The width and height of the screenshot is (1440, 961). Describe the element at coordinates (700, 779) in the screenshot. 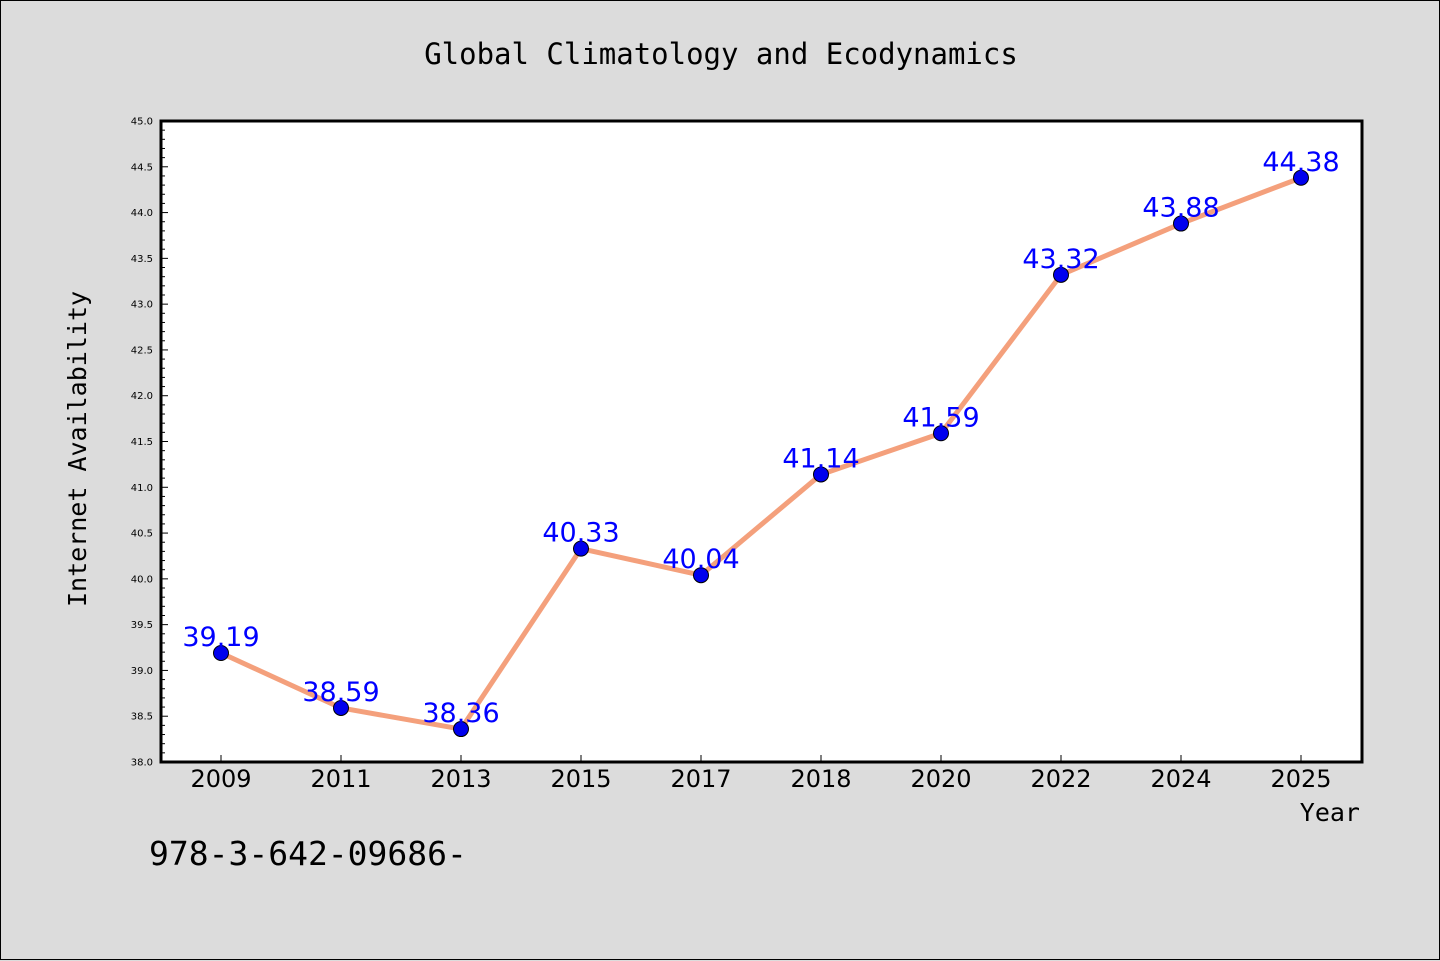

I see `x-tick-label: 2017` at that location.